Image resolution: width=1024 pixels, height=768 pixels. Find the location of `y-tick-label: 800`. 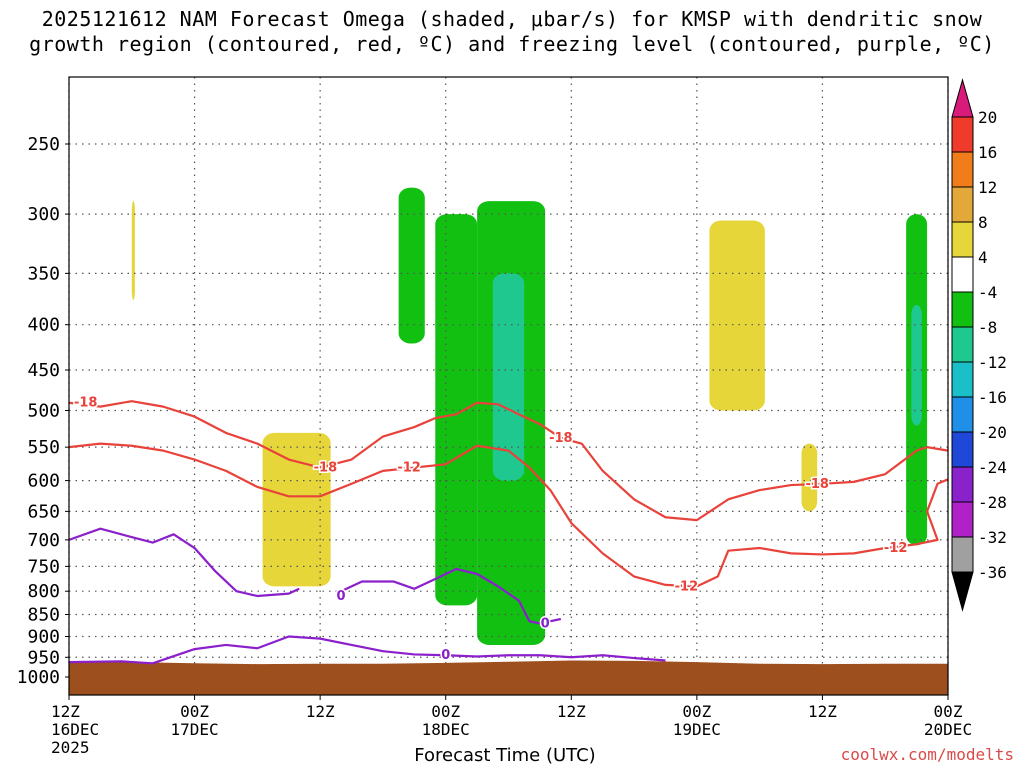

y-tick-label: 800 is located at coordinates (43, 591).